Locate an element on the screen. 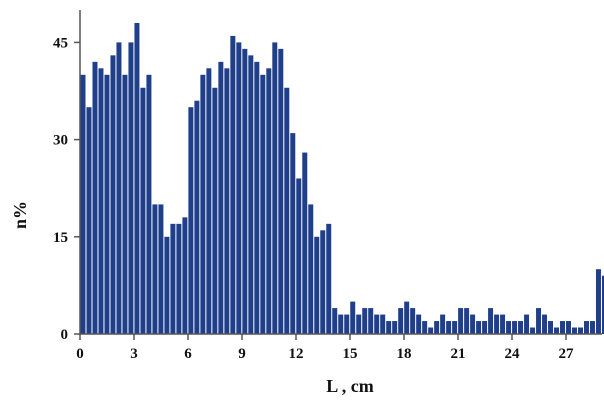 Image resolution: width=604 pixels, height=401 pixels. x-tick-label: 12 is located at coordinates (296, 354).